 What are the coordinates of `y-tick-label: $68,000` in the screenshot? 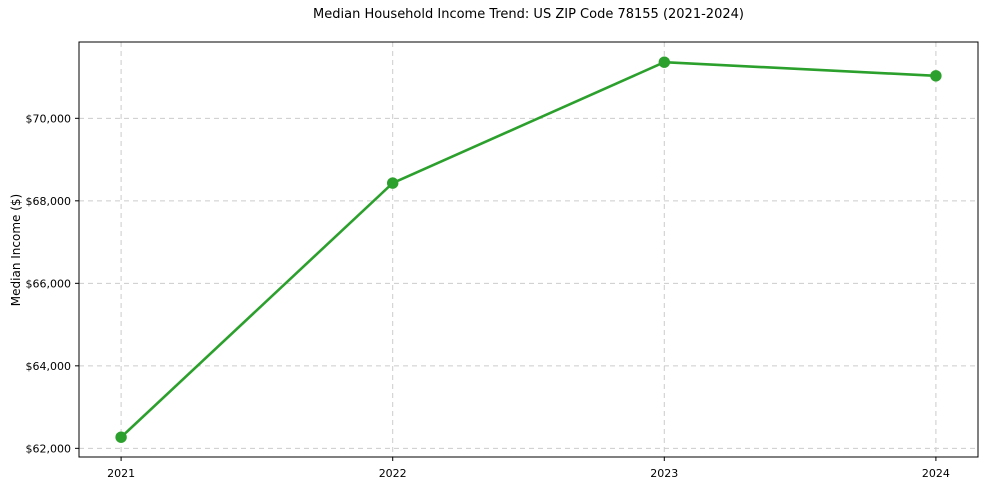 It's located at (49, 201).